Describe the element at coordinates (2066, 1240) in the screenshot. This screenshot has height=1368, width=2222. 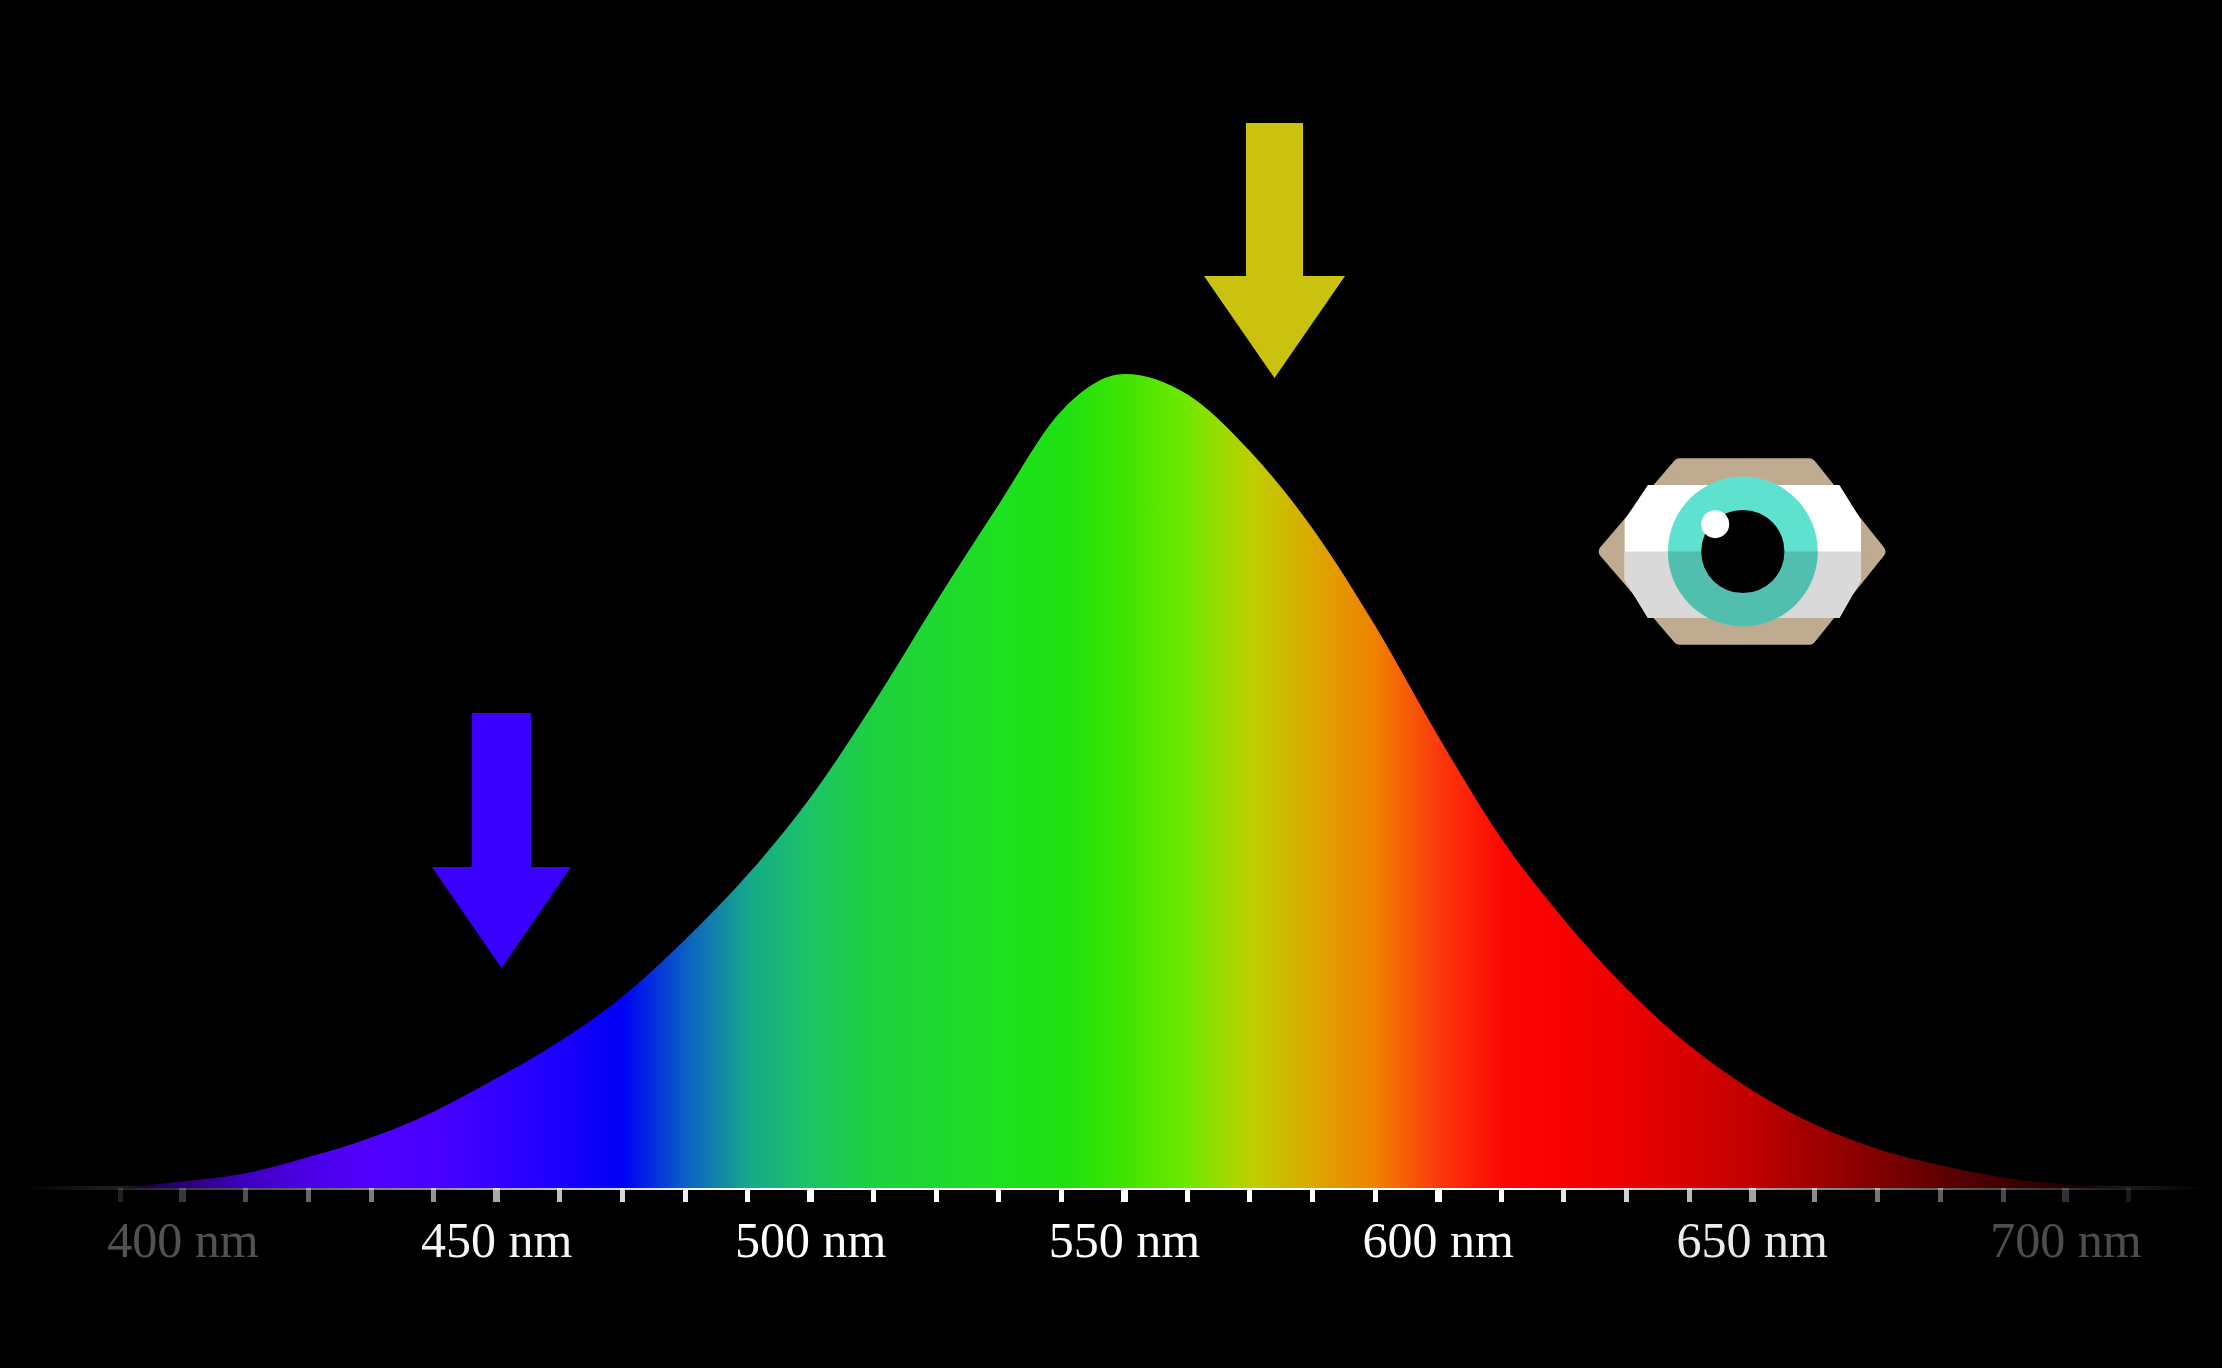
I see `x-tick-label: 700 nm` at that location.